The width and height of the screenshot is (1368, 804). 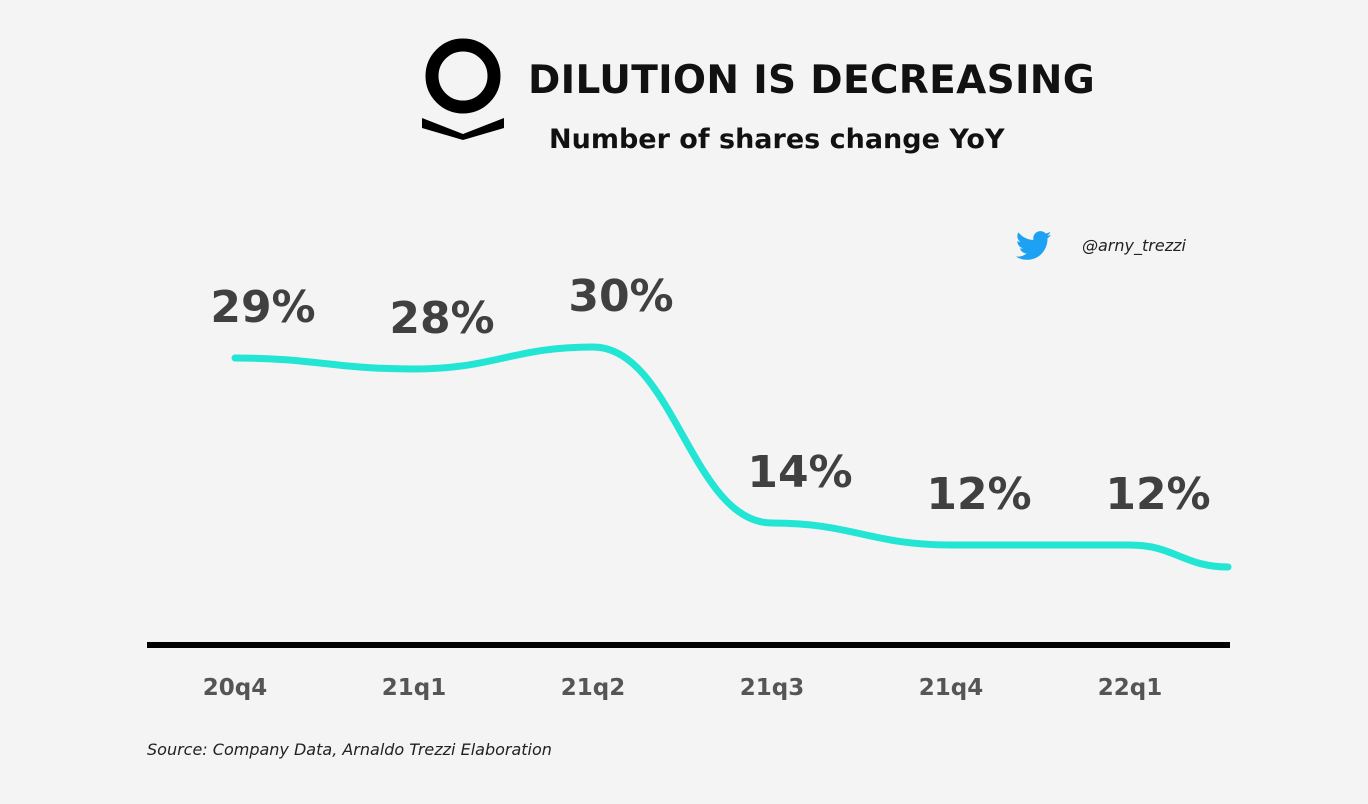 I want to click on data-label: 28%, so click(x=441, y=318).